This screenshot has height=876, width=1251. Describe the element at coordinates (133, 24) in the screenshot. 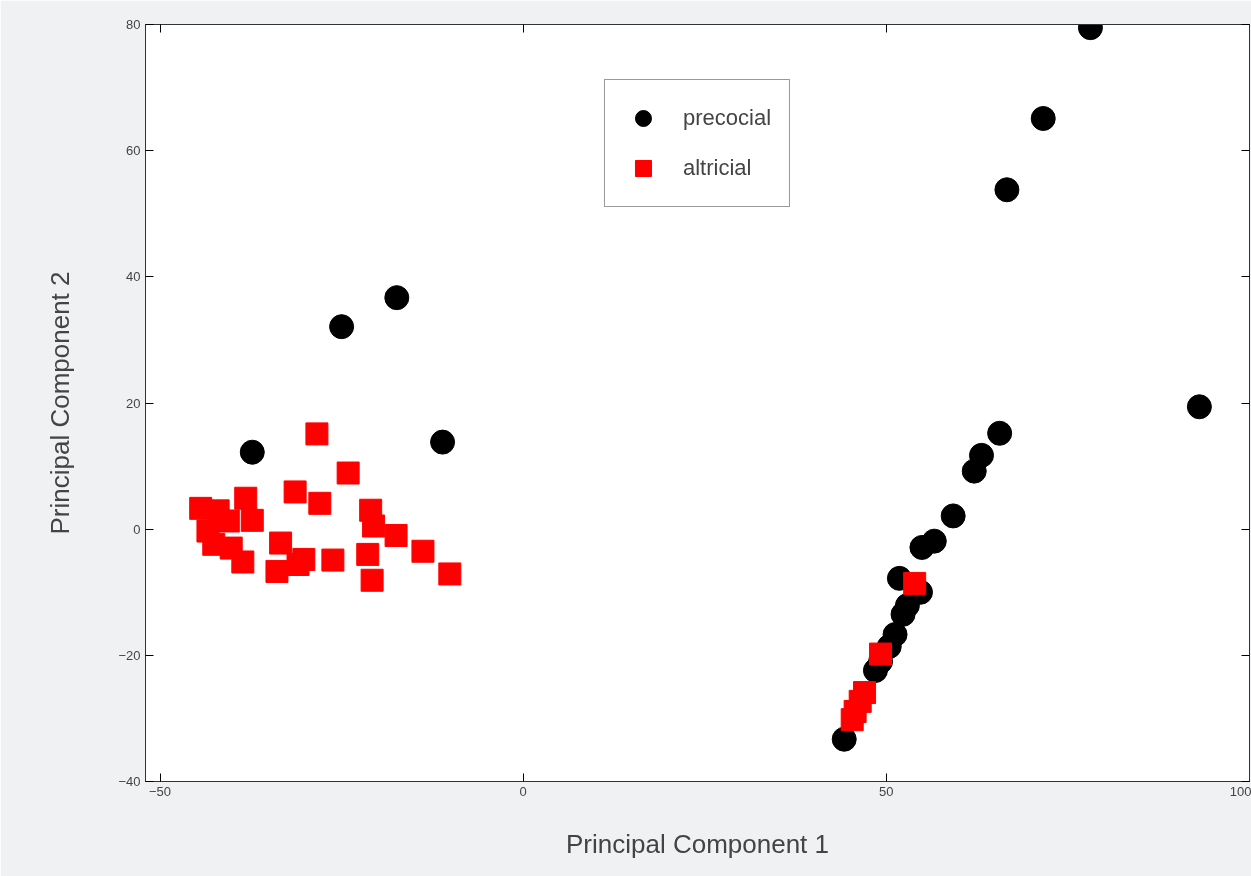

I see `y-tick-label: 80` at that location.